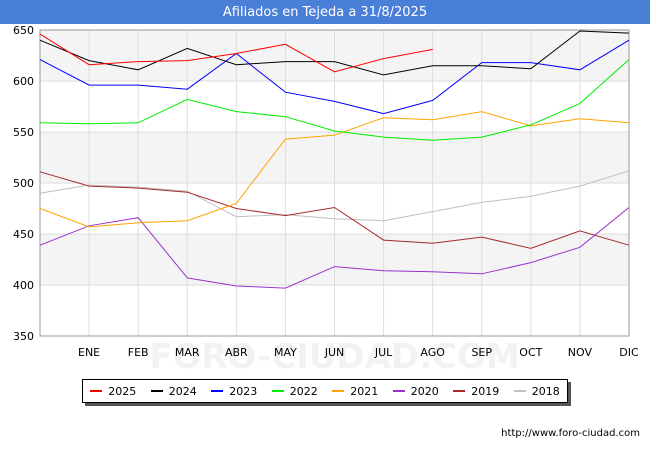 The width and height of the screenshot is (650, 450). Describe the element at coordinates (334, 196) in the screenshot. I see `series-line-2018` at that location.